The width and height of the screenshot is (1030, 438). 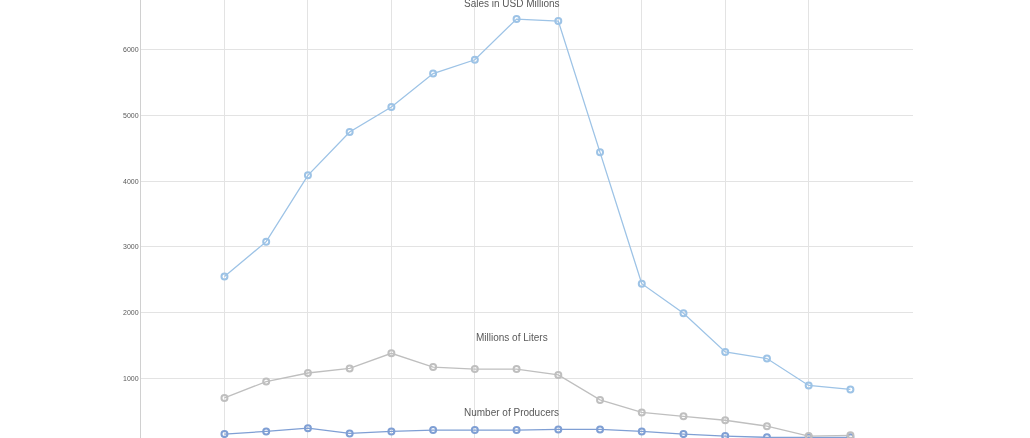 I want to click on text: Millions of Liters, so click(x=512, y=337).